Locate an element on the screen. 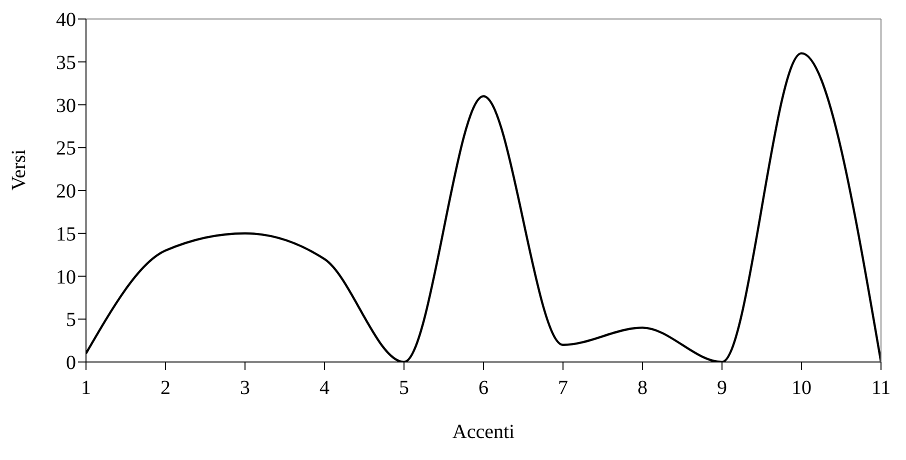 The height and width of the screenshot is (460, 906). y-tick-label: 40 is located at coordinates (66, 20).